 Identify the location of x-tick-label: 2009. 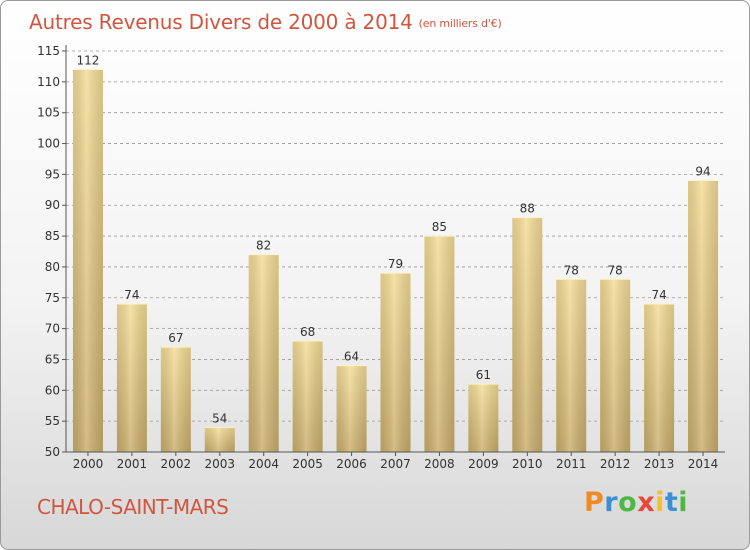
(483, 464).